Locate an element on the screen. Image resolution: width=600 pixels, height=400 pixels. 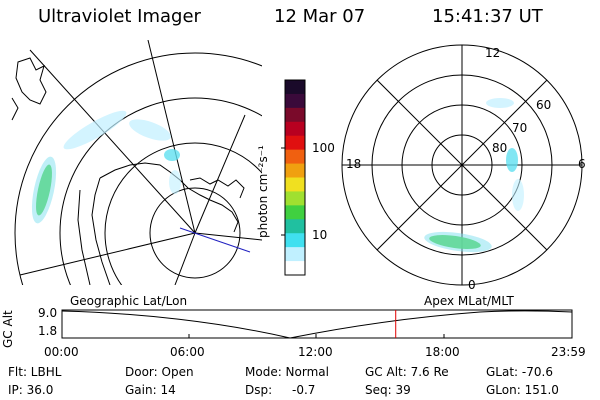
mlat-label-80: 80 is located at coordinates (500, 148).